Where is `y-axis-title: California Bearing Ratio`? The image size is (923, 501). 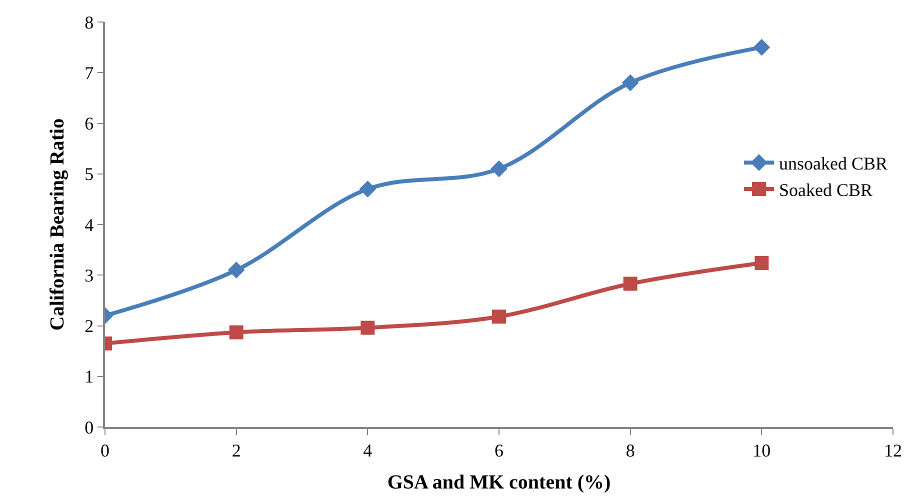
y-axis-title: California Bearing Ratio is located at coordinates (57, 224).